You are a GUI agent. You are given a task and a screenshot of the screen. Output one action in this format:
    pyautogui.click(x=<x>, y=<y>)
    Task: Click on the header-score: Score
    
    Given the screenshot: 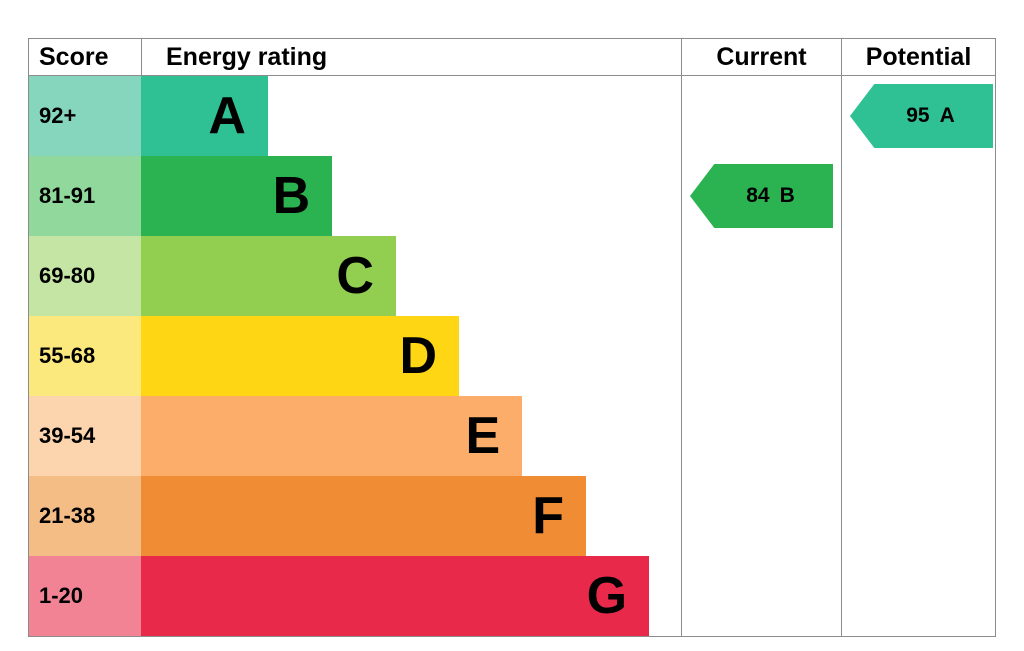 What is the action you would take?
    pyautogui.click(x=74, y=56)
    